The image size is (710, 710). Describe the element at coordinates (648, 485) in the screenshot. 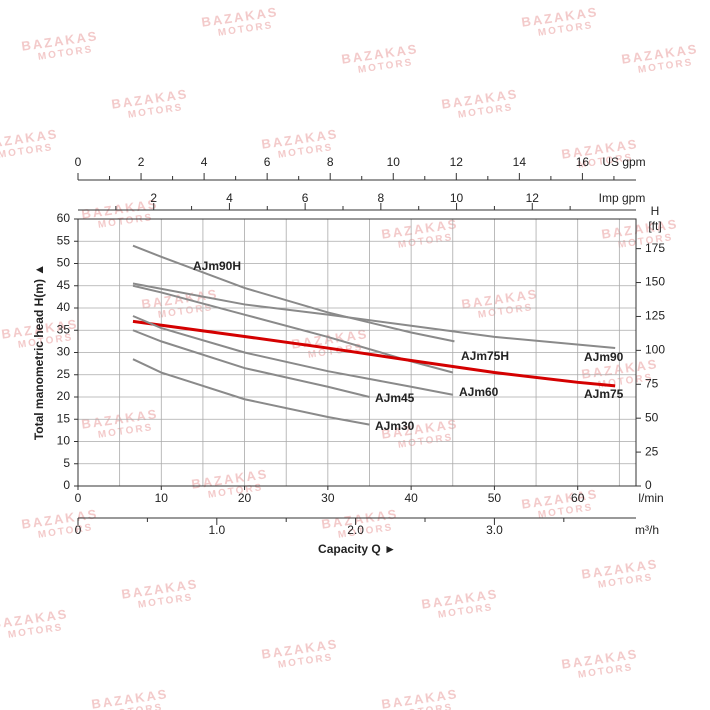

I see `y2-tick-label: 0` at that location.